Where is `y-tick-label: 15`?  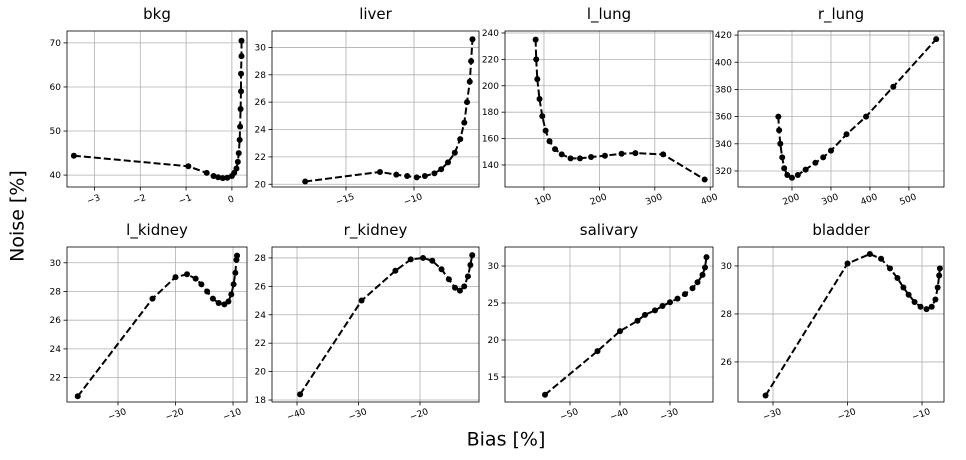 y-tick-label: 15 is located at coordinates (493, 378).